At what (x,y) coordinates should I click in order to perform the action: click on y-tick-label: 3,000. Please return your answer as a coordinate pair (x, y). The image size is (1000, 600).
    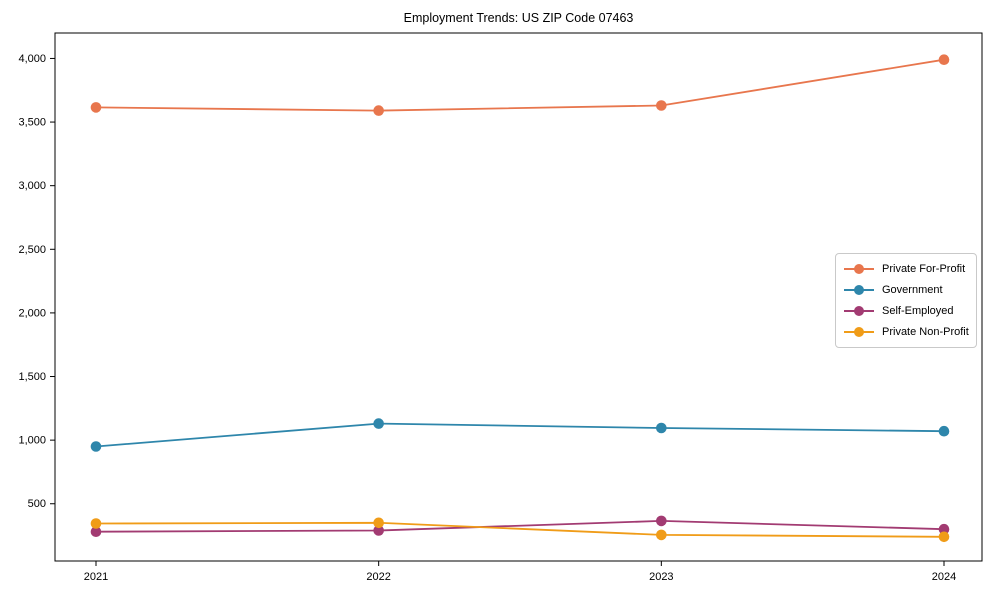
    Looking at the image, I should click on (32, 186).